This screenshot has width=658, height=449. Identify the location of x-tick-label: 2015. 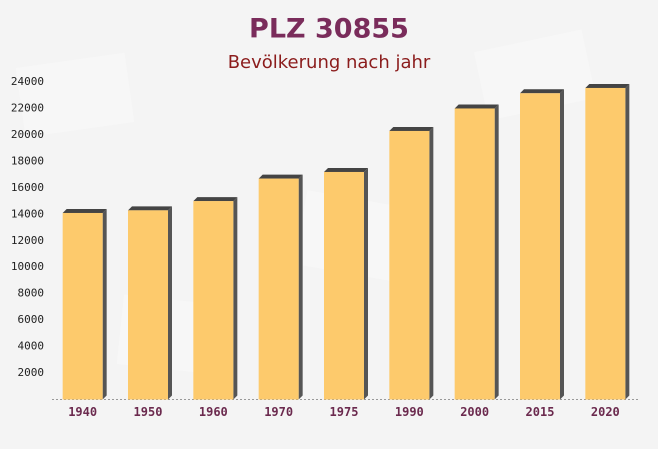
(540, 412).